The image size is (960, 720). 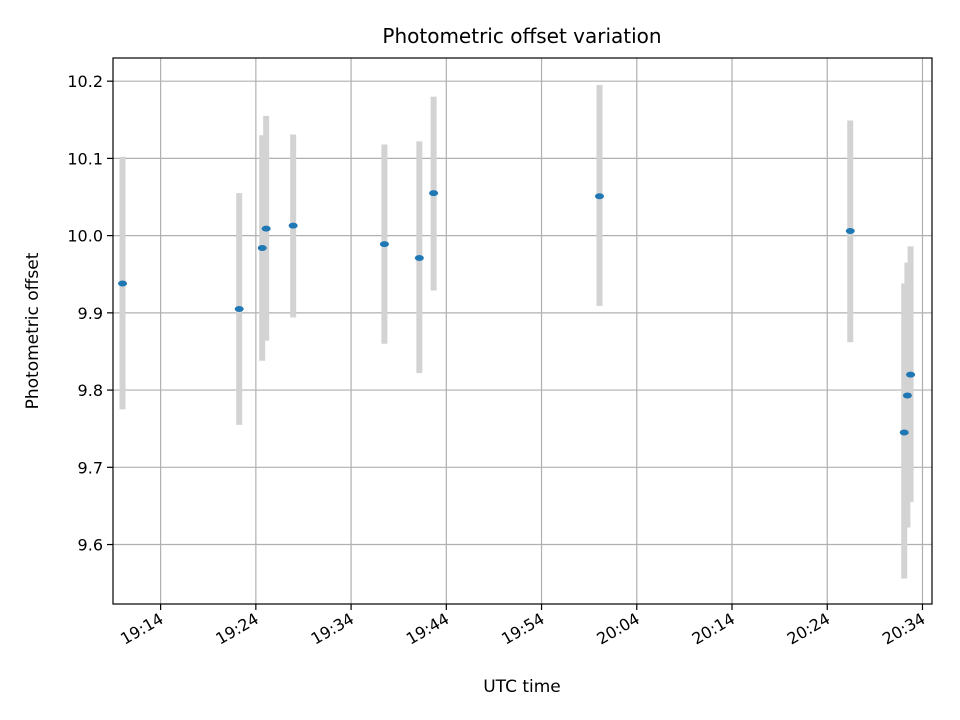 What do you see at coordinates (522, 629) in the screenshot?
I see `x-tick-label: 19:54` at bounding box center [522, 629].